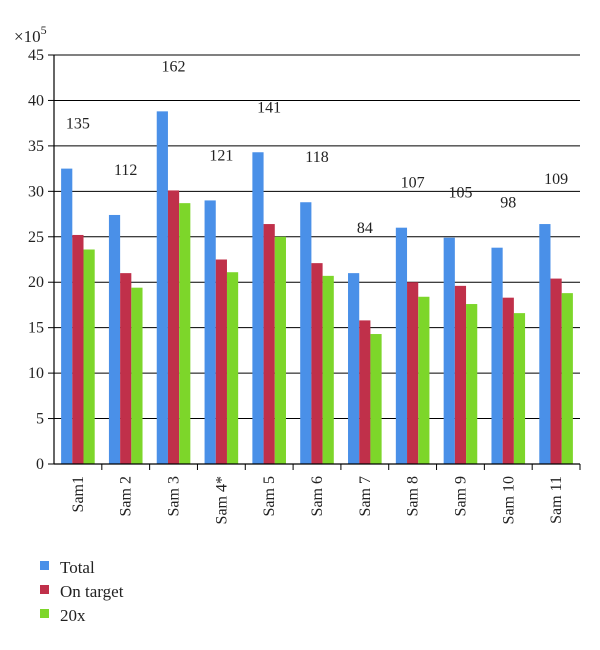 The image size is (600, 650). Describe the element at coordinates (78, 494) in the screenshot. I see `category-label: Sam1` at that location.